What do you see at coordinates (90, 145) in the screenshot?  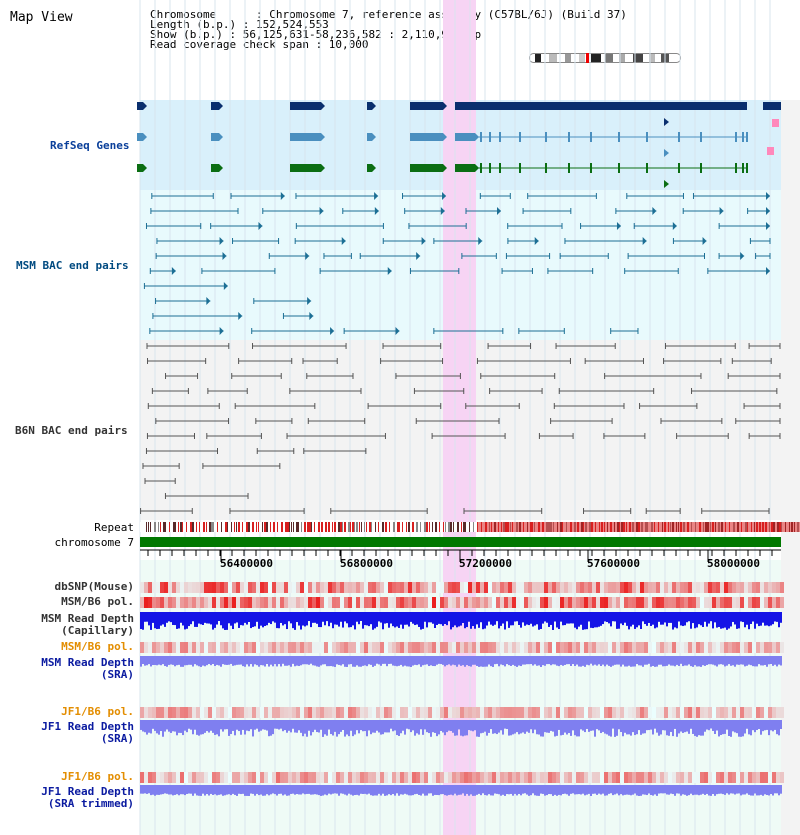 I see `refseq-track-label: RefSeq Genes` at bounding box center [90, 145].